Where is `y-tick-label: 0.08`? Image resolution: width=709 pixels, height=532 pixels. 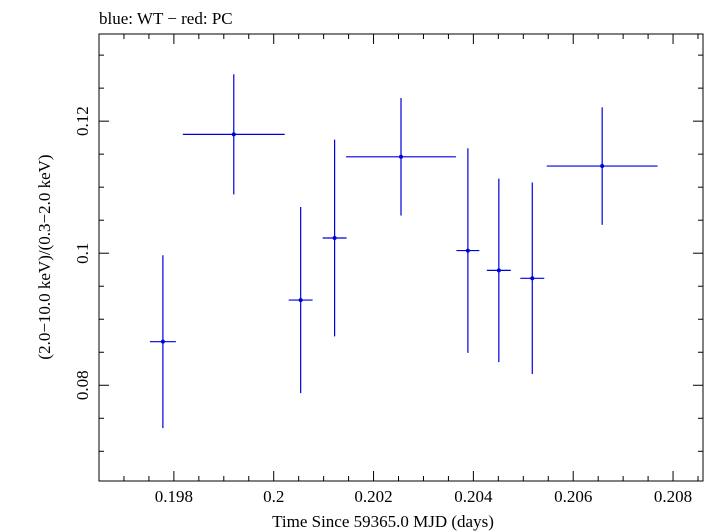
y-tick-label: 0.08 is located at coordinates (82, 385).